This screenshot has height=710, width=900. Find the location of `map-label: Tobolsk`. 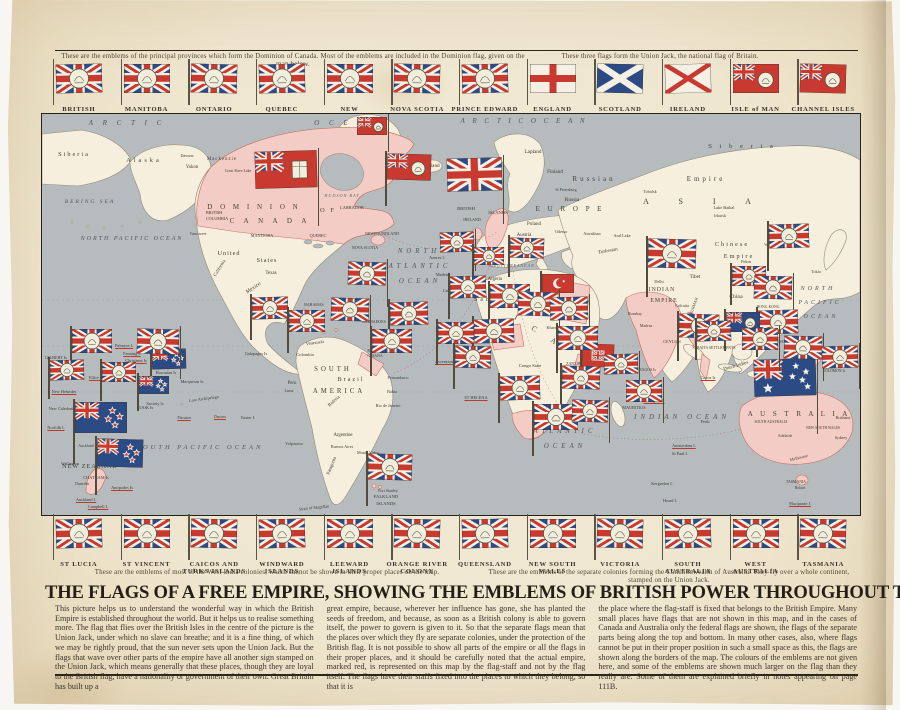

map-label: Tobolsk is located at coordinates (650, 191).